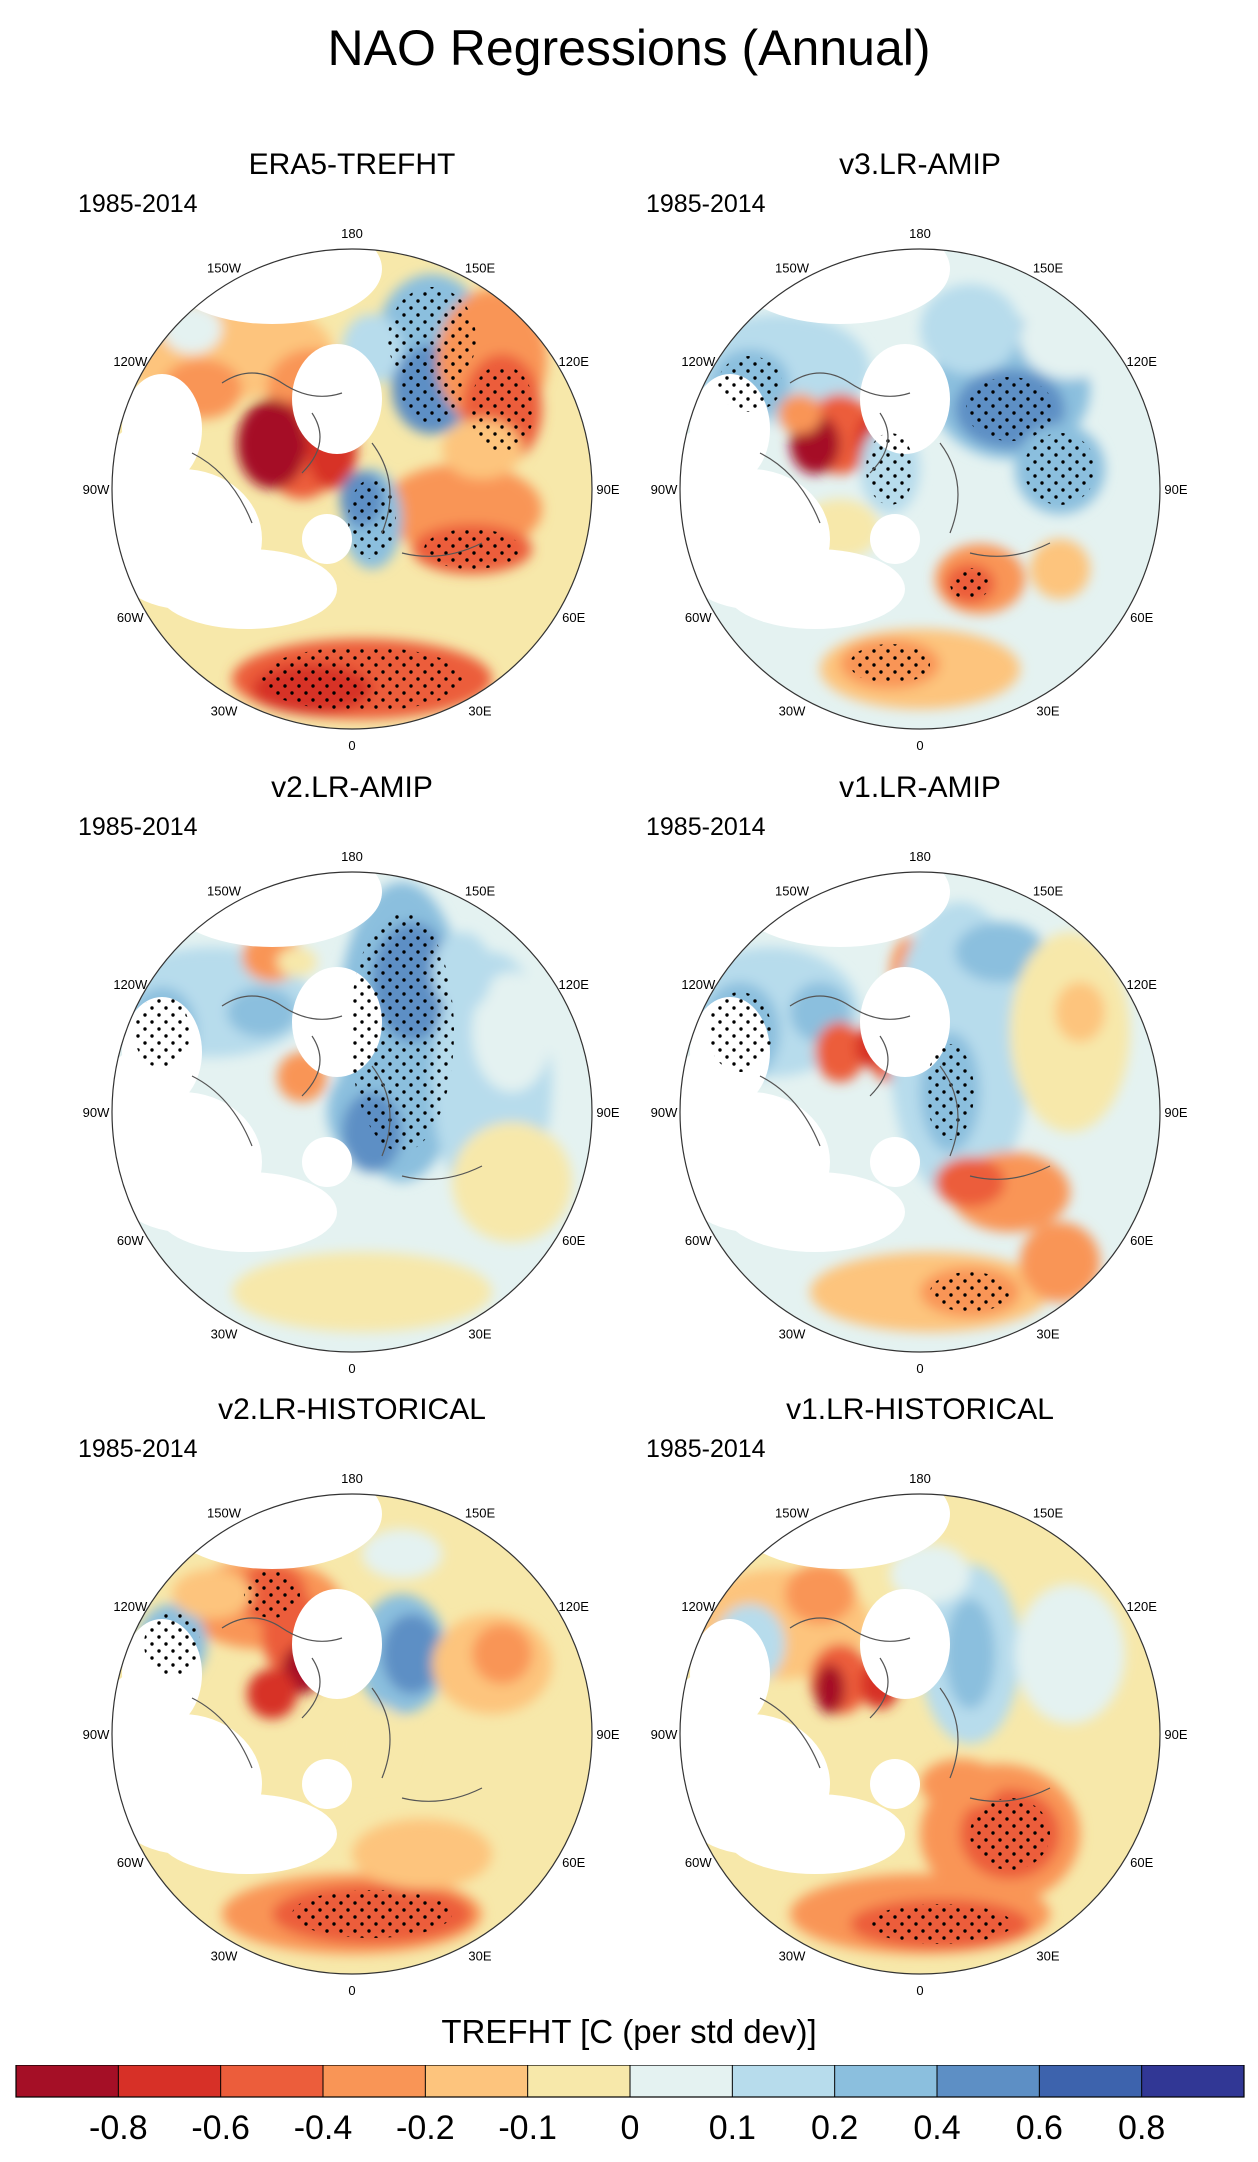  Describe the element at coordinates (732, 2128) in the screenshot. I see `colorbar-tick-label: 0.1` at that location.